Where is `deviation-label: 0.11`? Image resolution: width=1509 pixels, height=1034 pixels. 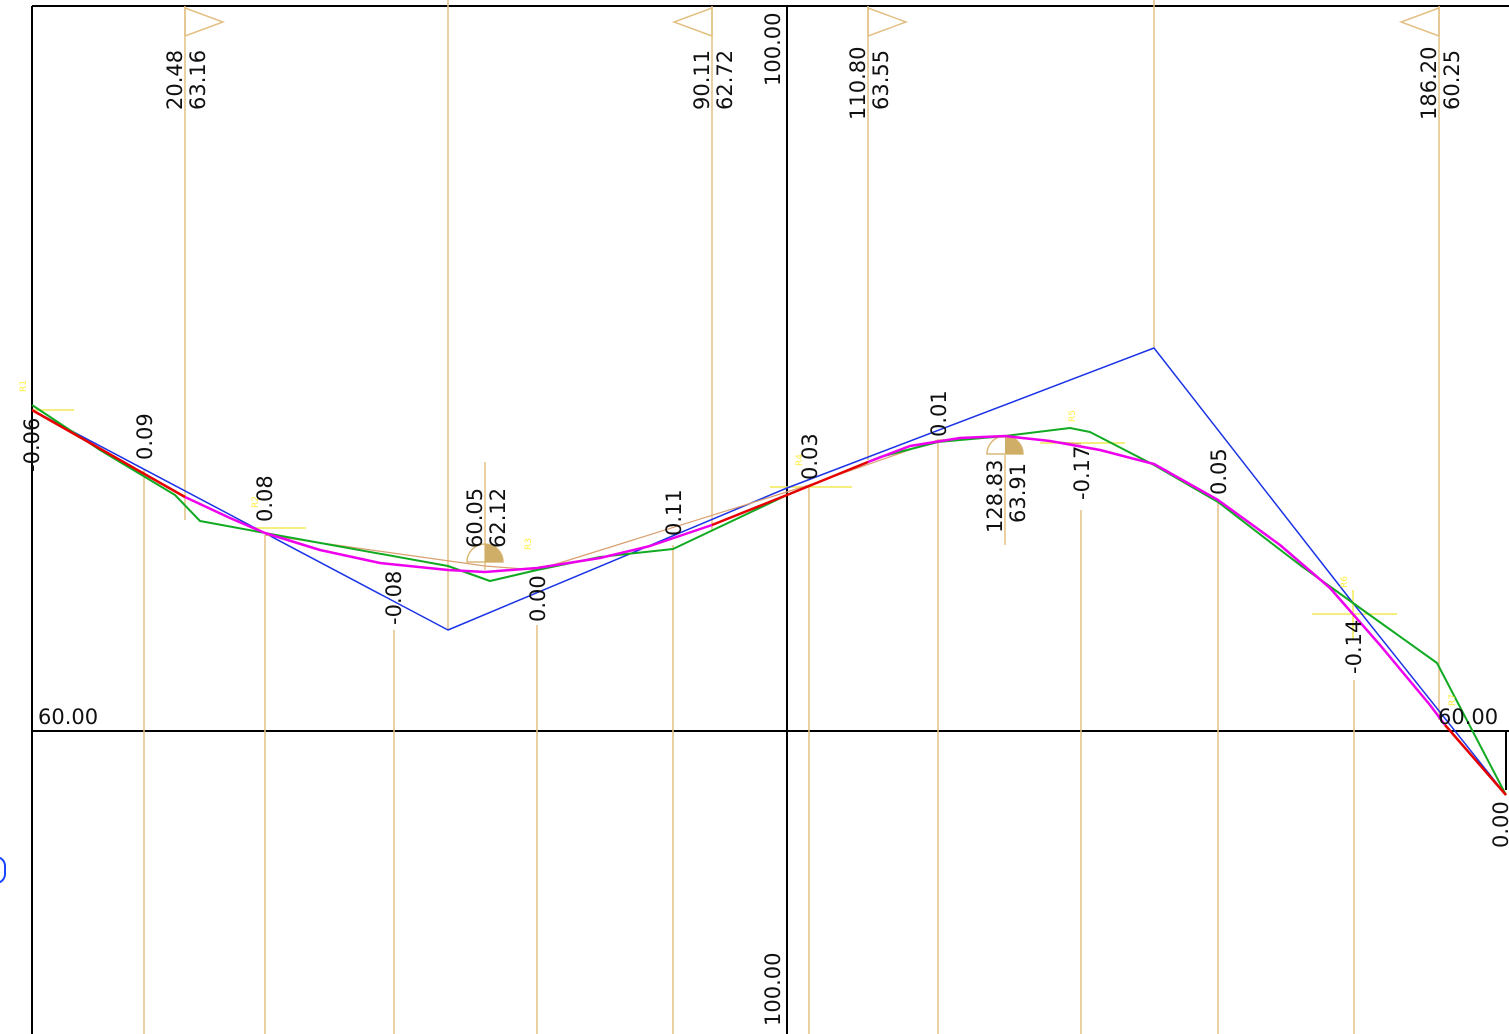 deviation-label: 0.11 is located at coordinates (674, 512).